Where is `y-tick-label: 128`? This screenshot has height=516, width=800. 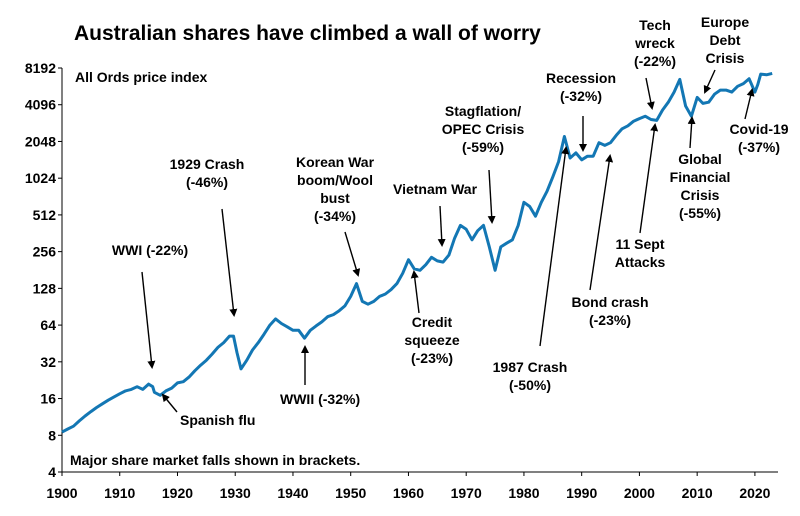 y-tick-label: 128 is located at coordinates (45, 288).